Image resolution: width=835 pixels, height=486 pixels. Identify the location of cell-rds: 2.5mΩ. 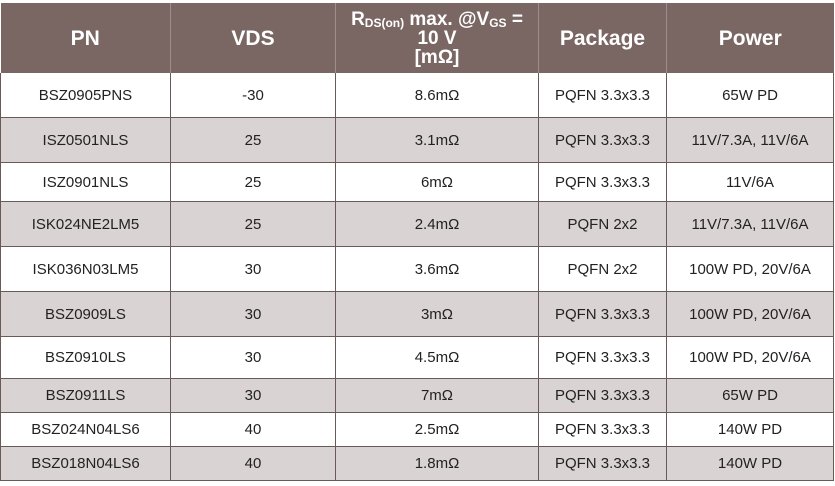
(437, 429).